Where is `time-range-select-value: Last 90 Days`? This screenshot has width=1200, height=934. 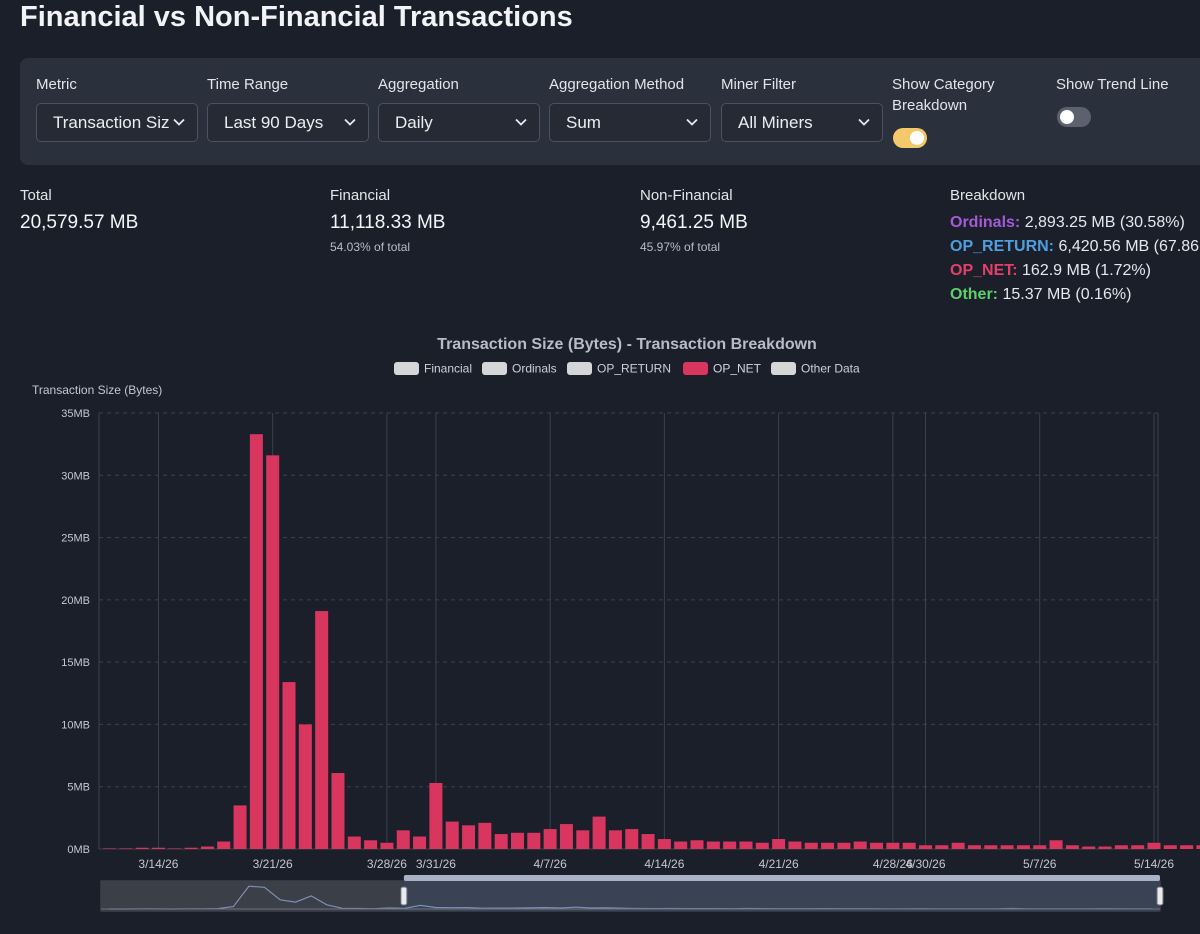
time-range-select-value: Last 90 Days is located at coordinates (274, 122).